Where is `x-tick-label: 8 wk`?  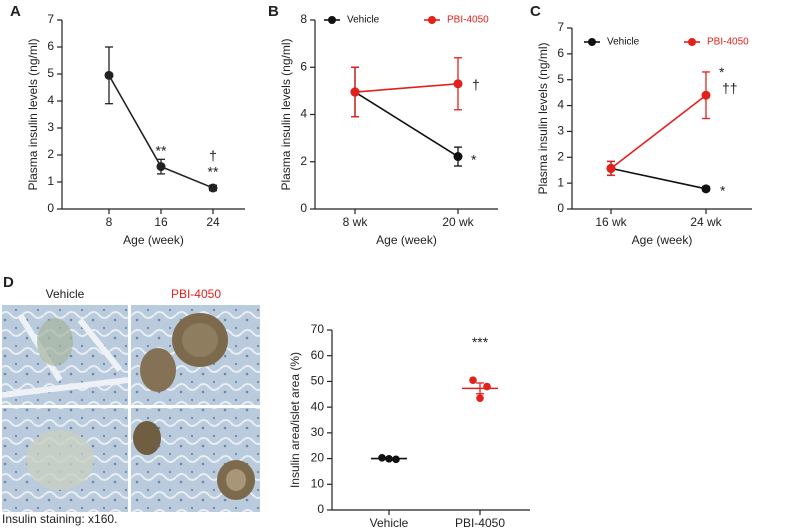 x-tick-label: 8 wk is located at coordinates (356, 222).